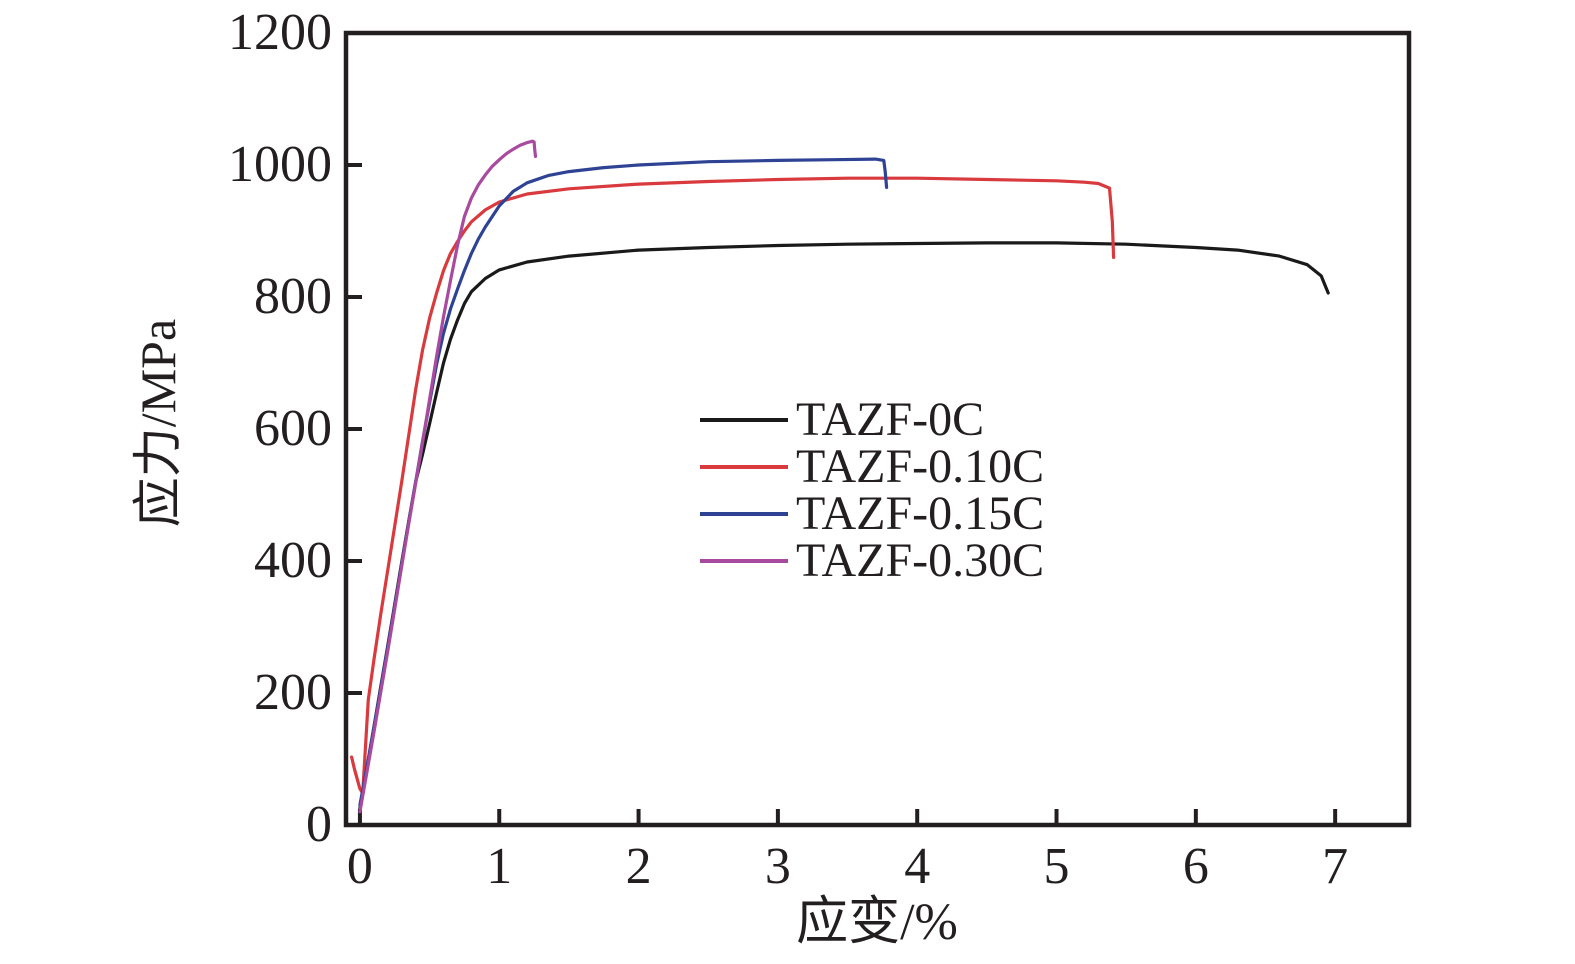  I want to click on y-axis-title: 应力/MPa, so click(158, 423).